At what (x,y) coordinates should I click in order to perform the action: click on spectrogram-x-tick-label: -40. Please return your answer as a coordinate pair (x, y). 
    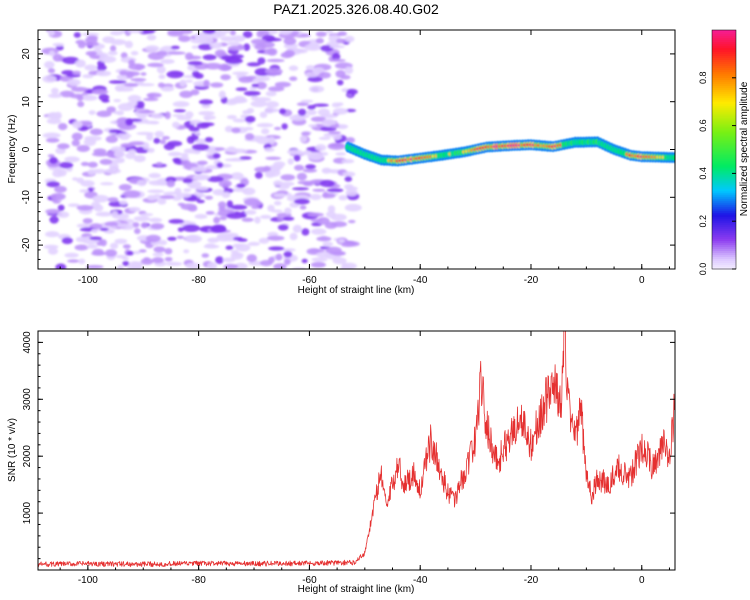
    Looking at the image, I should click on (420, 280).